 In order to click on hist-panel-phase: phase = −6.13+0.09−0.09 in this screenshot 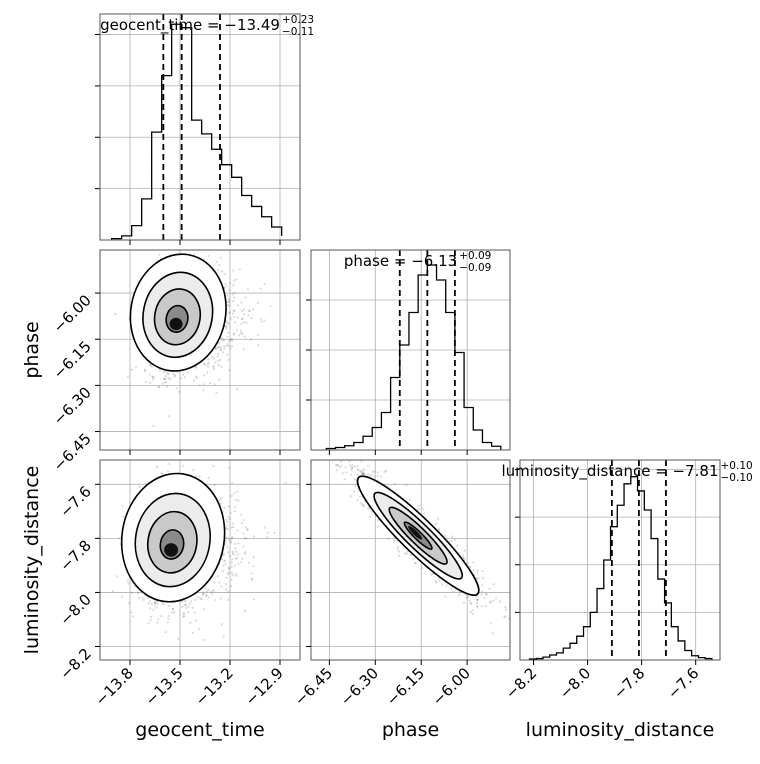, I will do `click(408, 350)`.